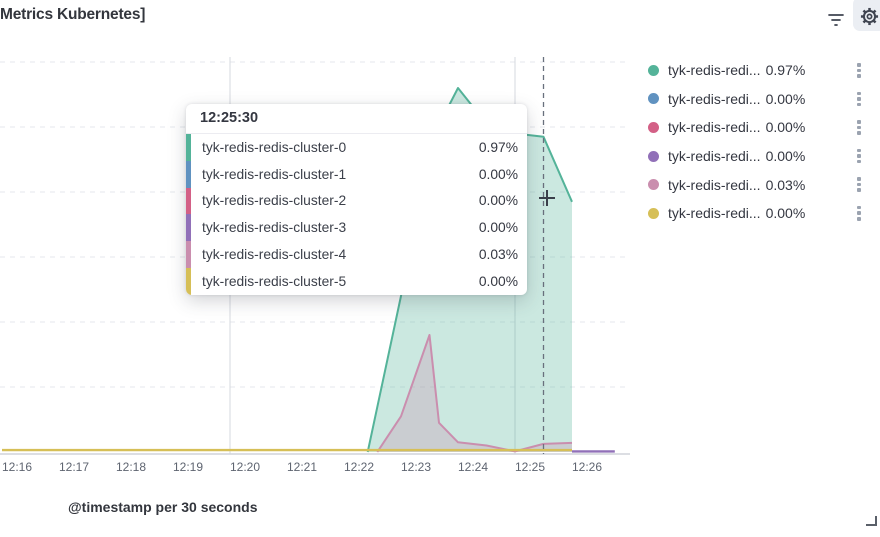 The image size is (880, 537). Describe the element at coordinates (356, 174) in the screenshot. I see `tooltip-row: tyk-redis-redis-cluster-1 0.00%` at that location.